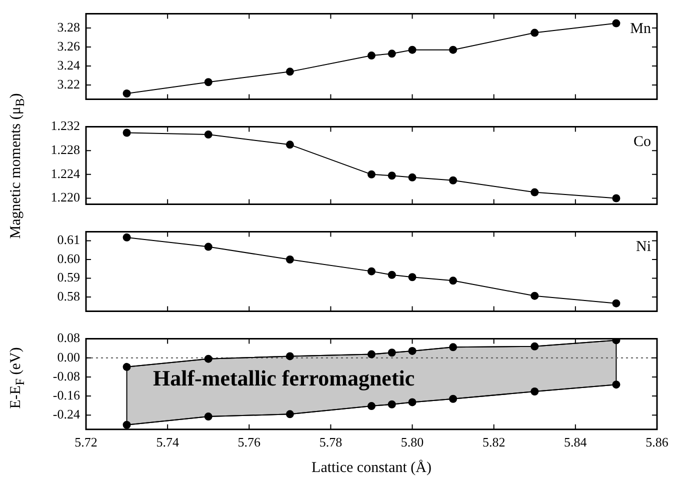 The width and height of the screenshot is (687, 481). I want to click on y-tick-label: 3.24, so click(68, 64).